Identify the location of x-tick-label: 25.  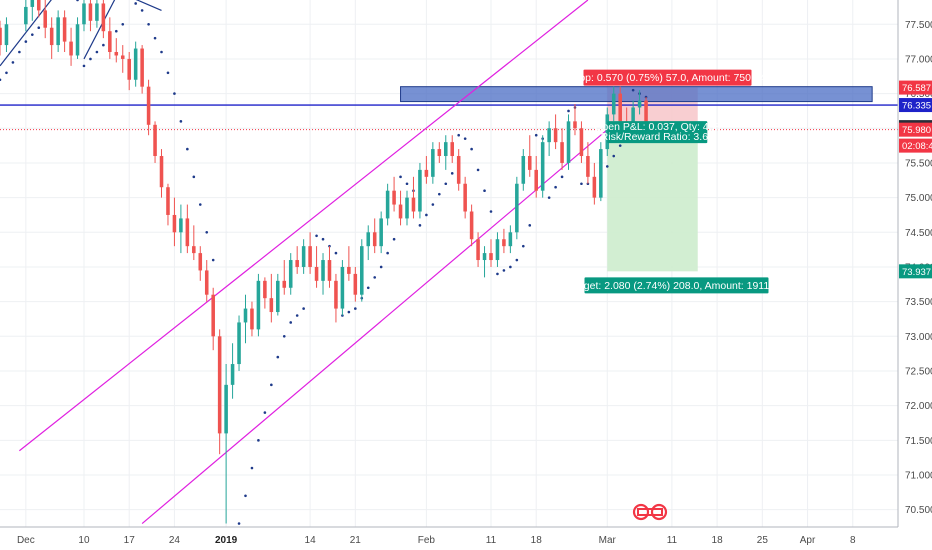
(763, 540).